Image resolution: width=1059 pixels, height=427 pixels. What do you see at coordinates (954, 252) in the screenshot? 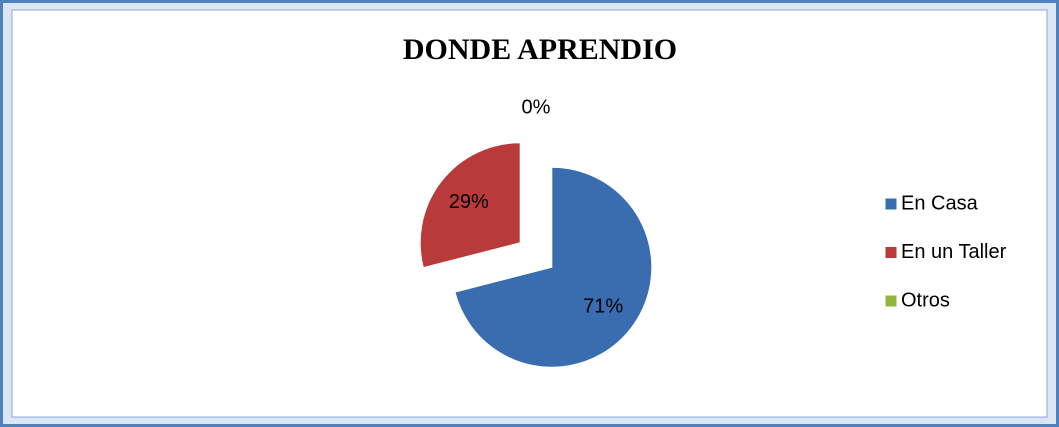
I see `legend-label: En un Taller` at bounding box center [954, 252].